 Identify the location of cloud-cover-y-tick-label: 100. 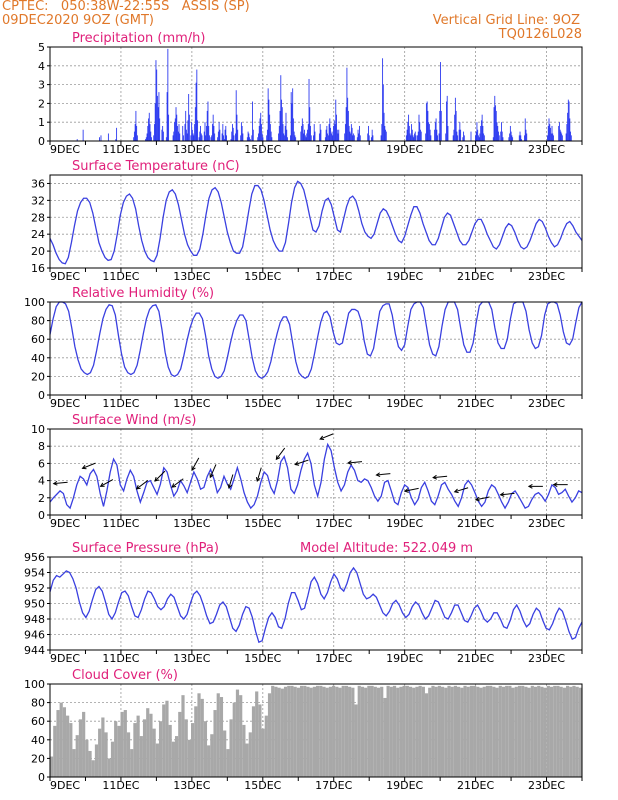
(34, 684).